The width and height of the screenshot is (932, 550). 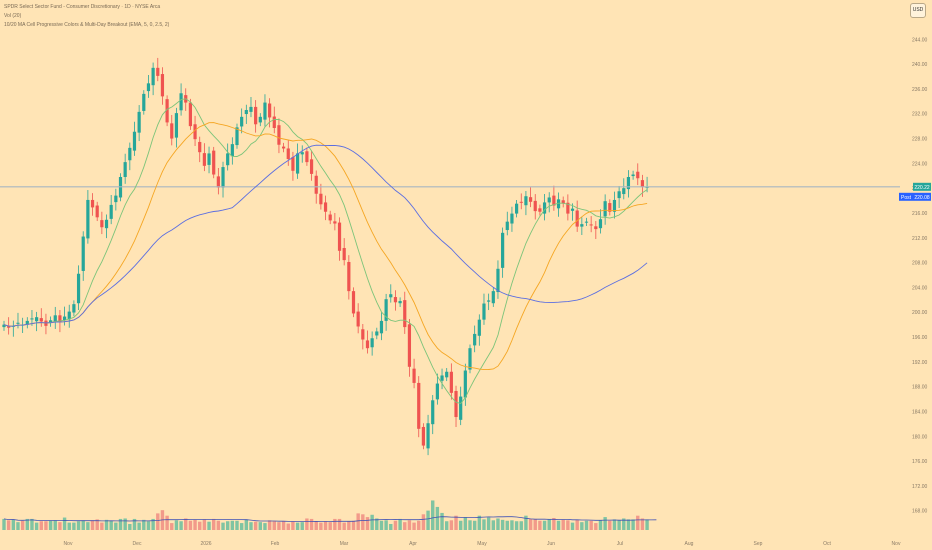 I want to click on y-tick-label: 244.00, so click(x=920, y=40).